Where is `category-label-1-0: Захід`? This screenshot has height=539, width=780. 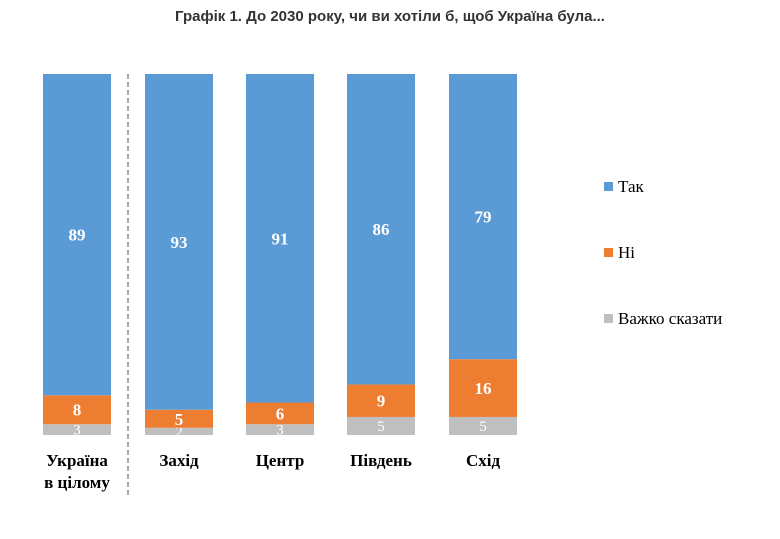
category-label-1-0: Захід is located at coordinates (179, 460).